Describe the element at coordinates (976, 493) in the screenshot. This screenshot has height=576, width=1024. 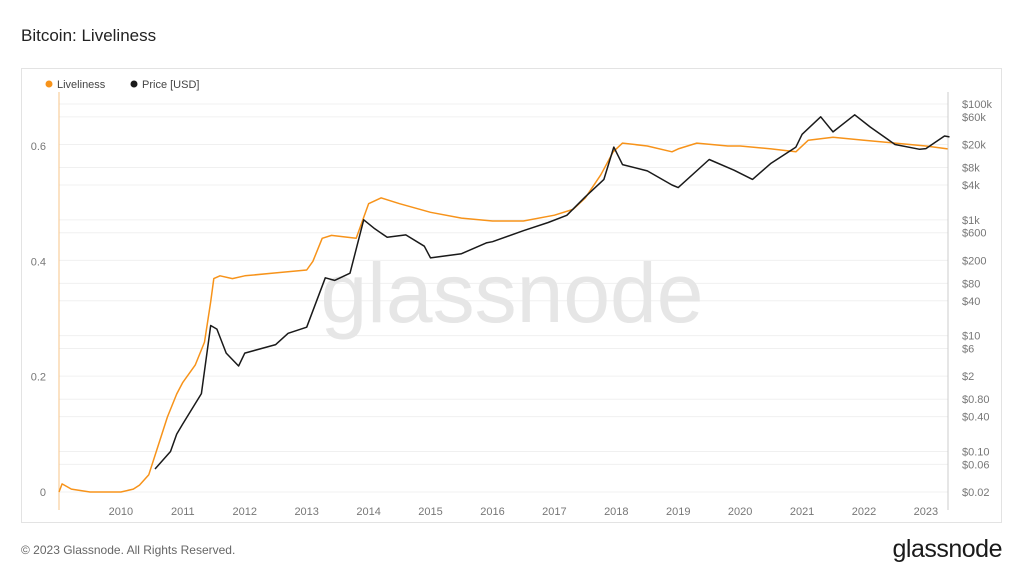
I see `y-right-tick-label: $0.02` at that location.